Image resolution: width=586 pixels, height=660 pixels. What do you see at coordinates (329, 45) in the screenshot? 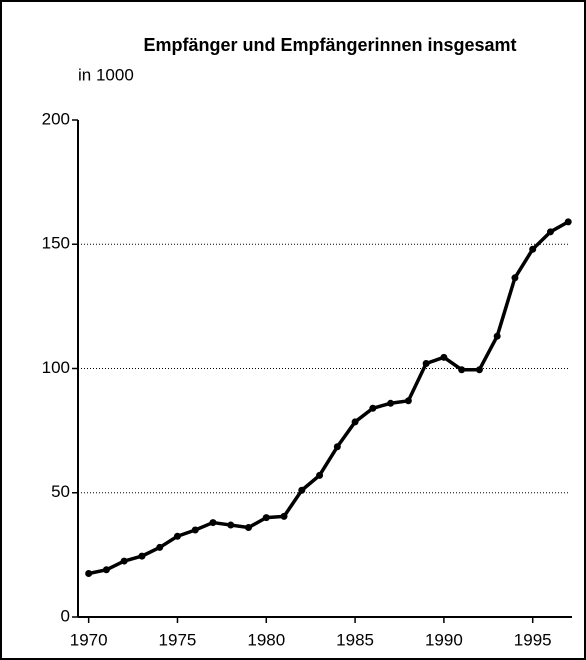
I see `chart-title: Empfänger und Empfängerinnen insgesamt` at bounding box center [329, 45].